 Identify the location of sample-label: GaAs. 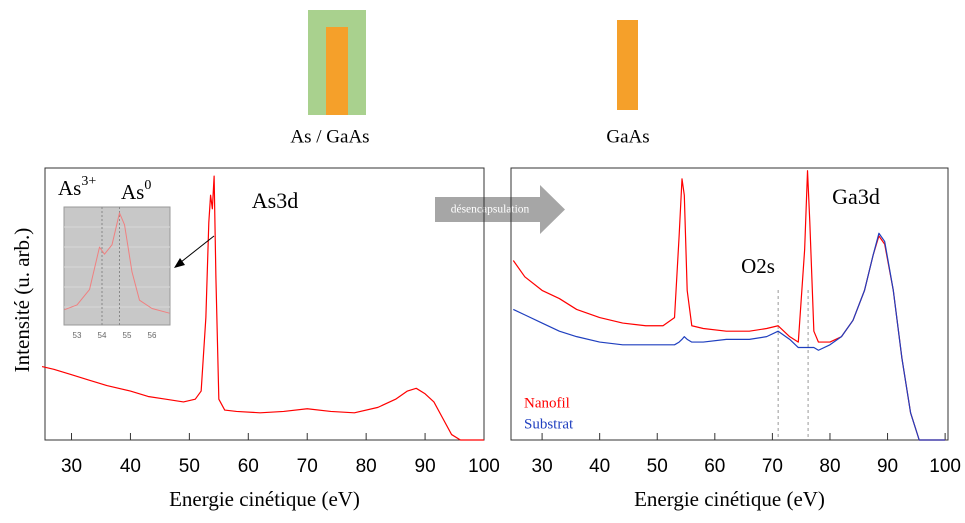
(627, 136).